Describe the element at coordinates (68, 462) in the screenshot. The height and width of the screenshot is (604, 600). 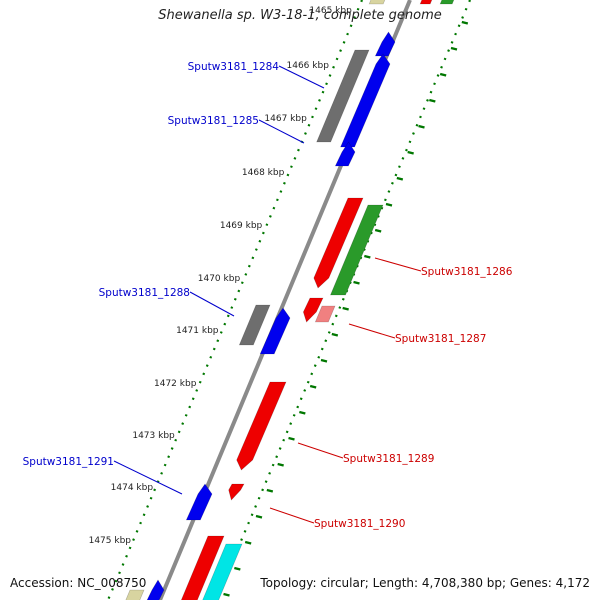
I see `gene-label: Sputw3181_1291` at that location.